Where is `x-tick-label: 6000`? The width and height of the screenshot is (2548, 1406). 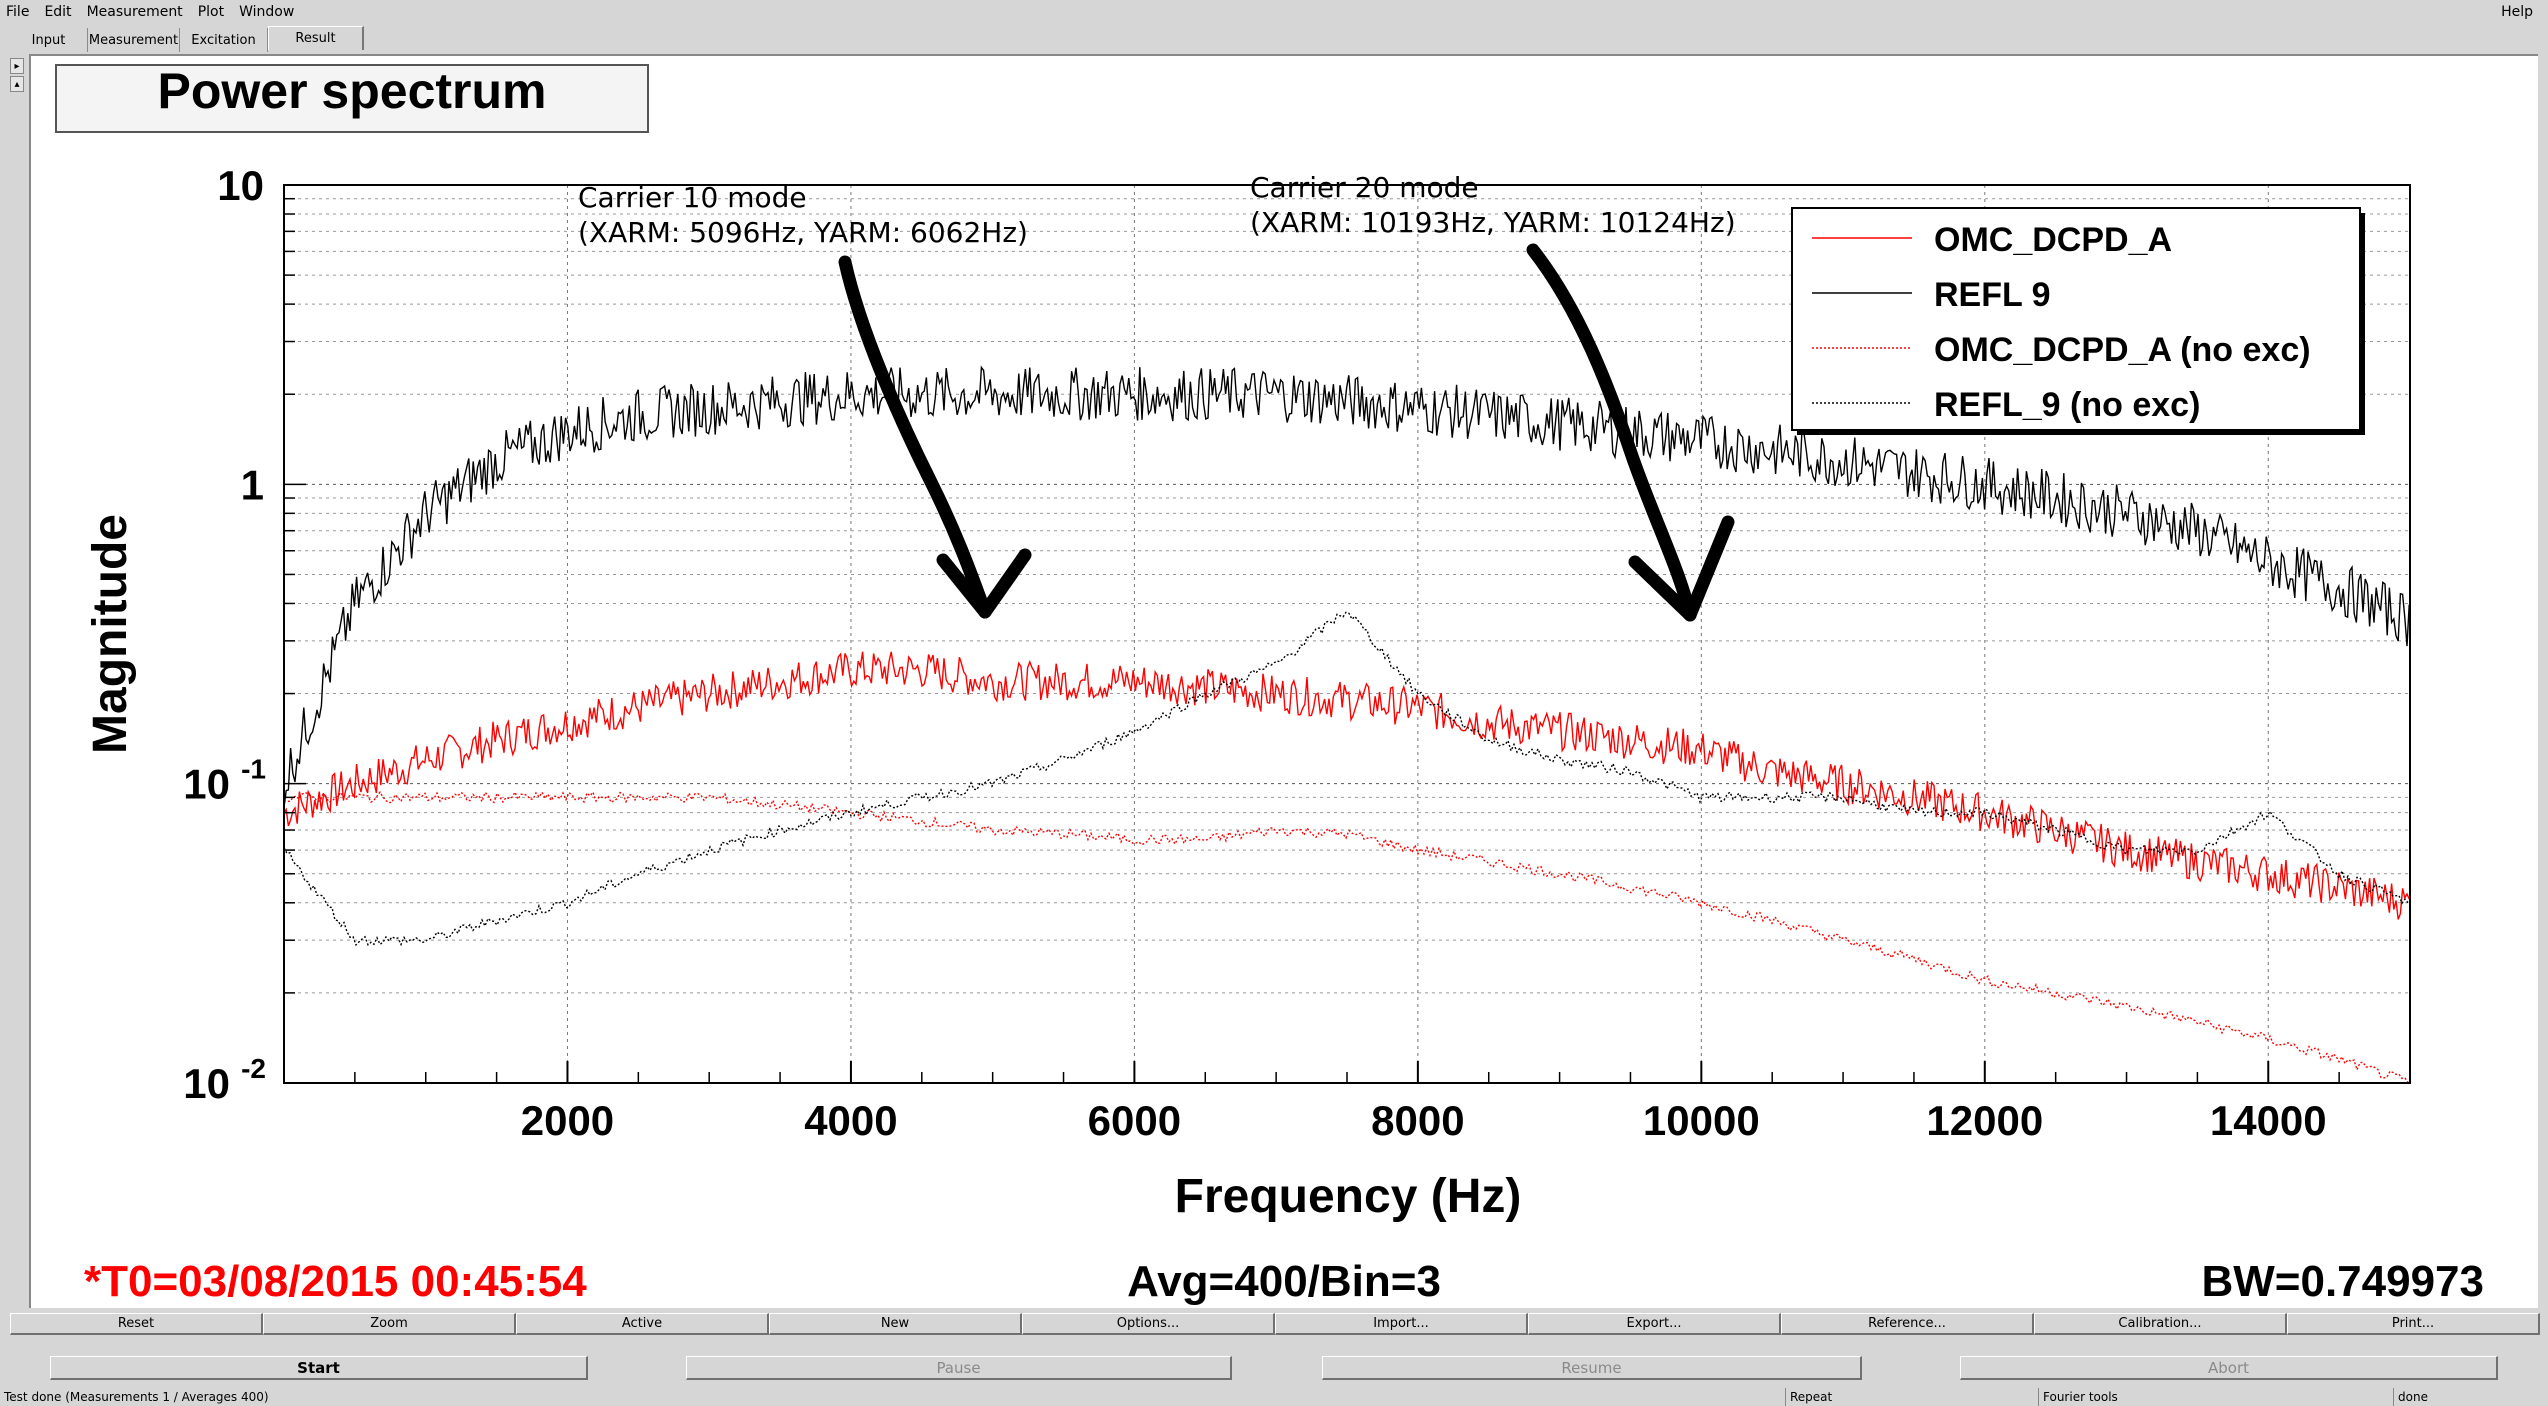
x-tick-label: 6000 is located at coordinates (1134, 1120).